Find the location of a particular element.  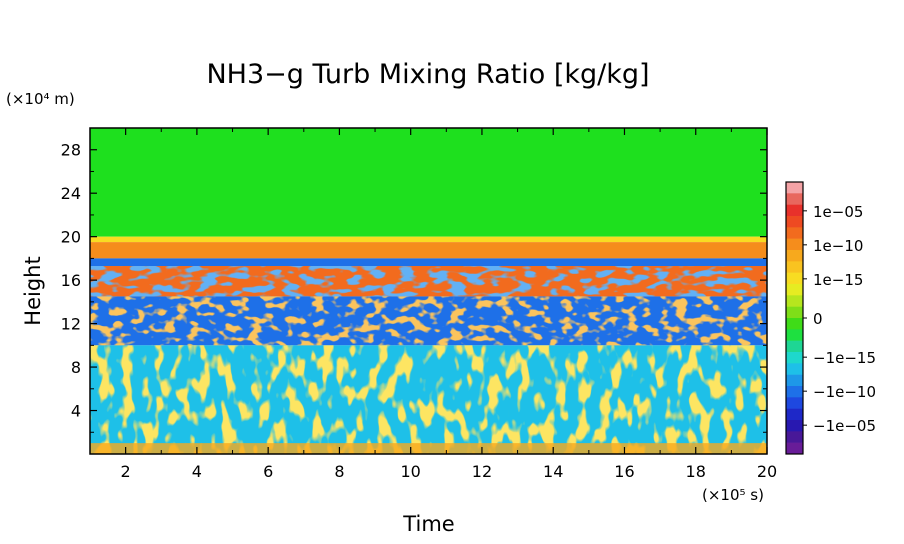

y-tick-label: 24 is located at coordinates (71, 193).